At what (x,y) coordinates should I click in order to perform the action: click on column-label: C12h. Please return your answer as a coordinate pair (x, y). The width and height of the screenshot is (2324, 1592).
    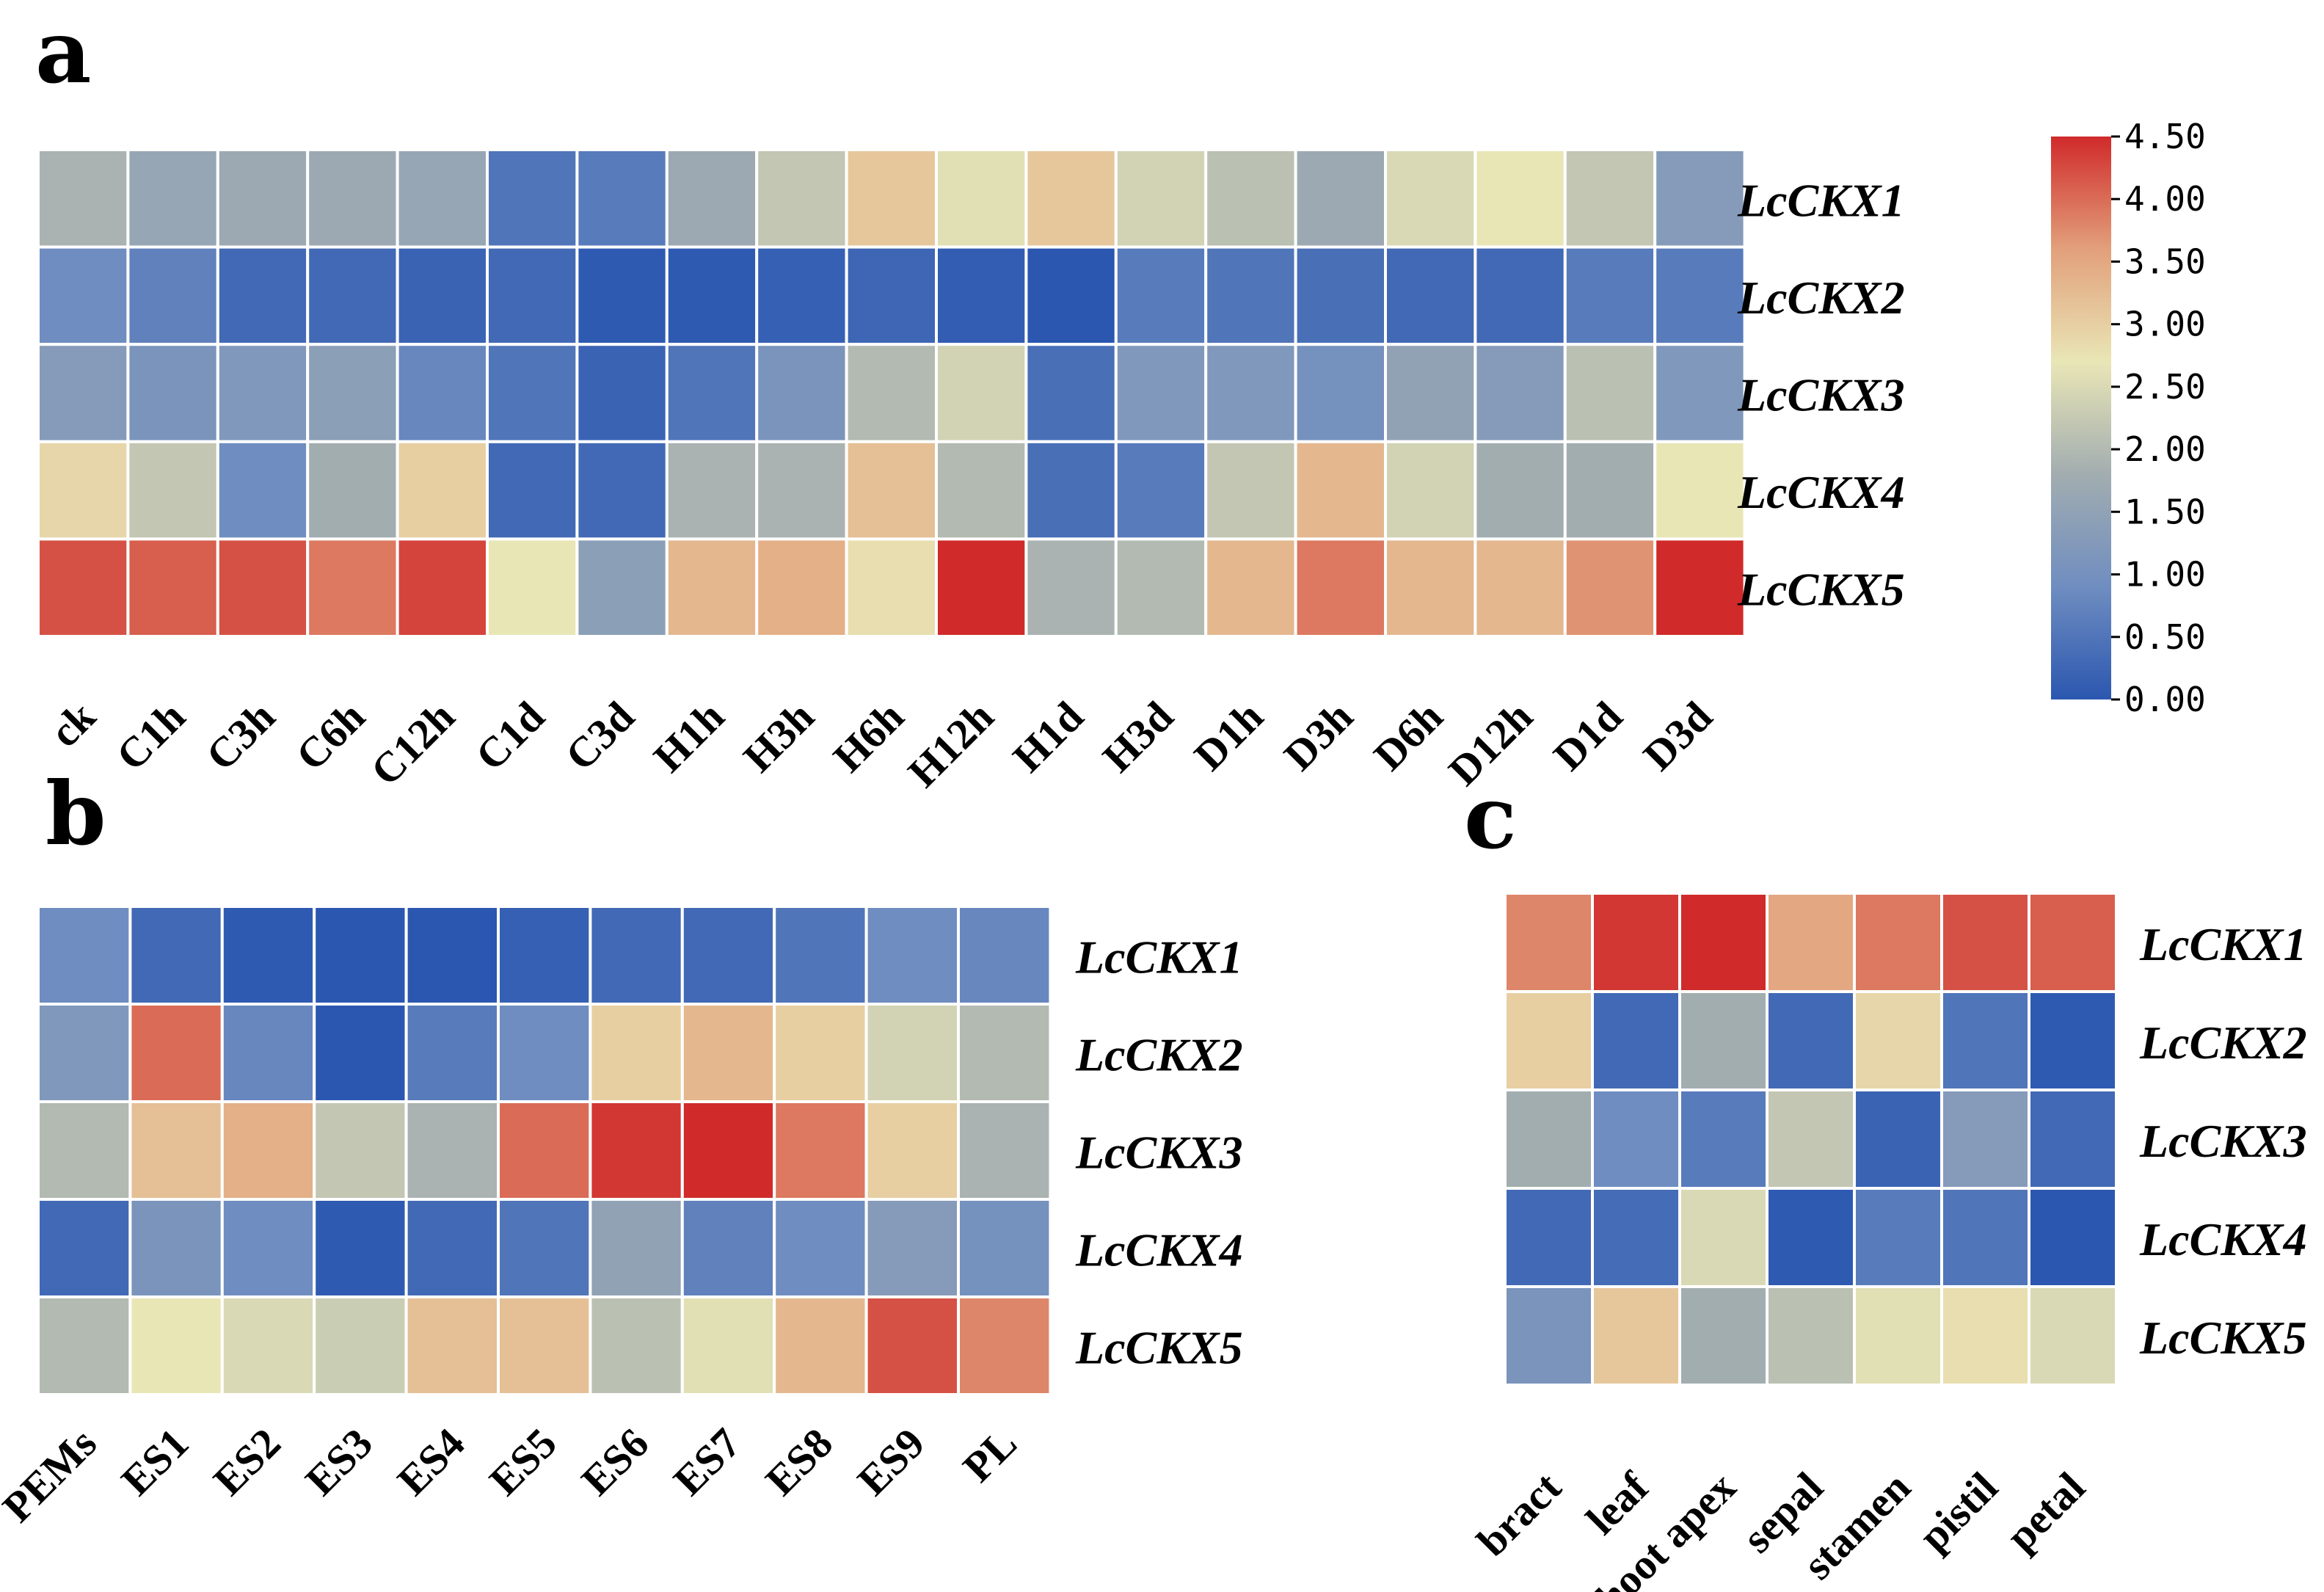
    Looking at the image, I should click on (413, 743).